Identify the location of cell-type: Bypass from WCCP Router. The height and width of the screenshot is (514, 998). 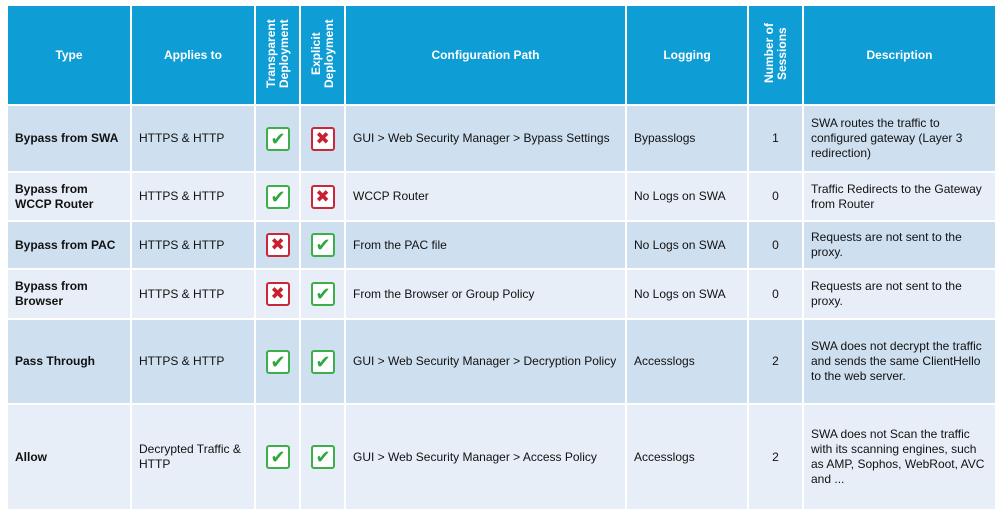
(69, 196).